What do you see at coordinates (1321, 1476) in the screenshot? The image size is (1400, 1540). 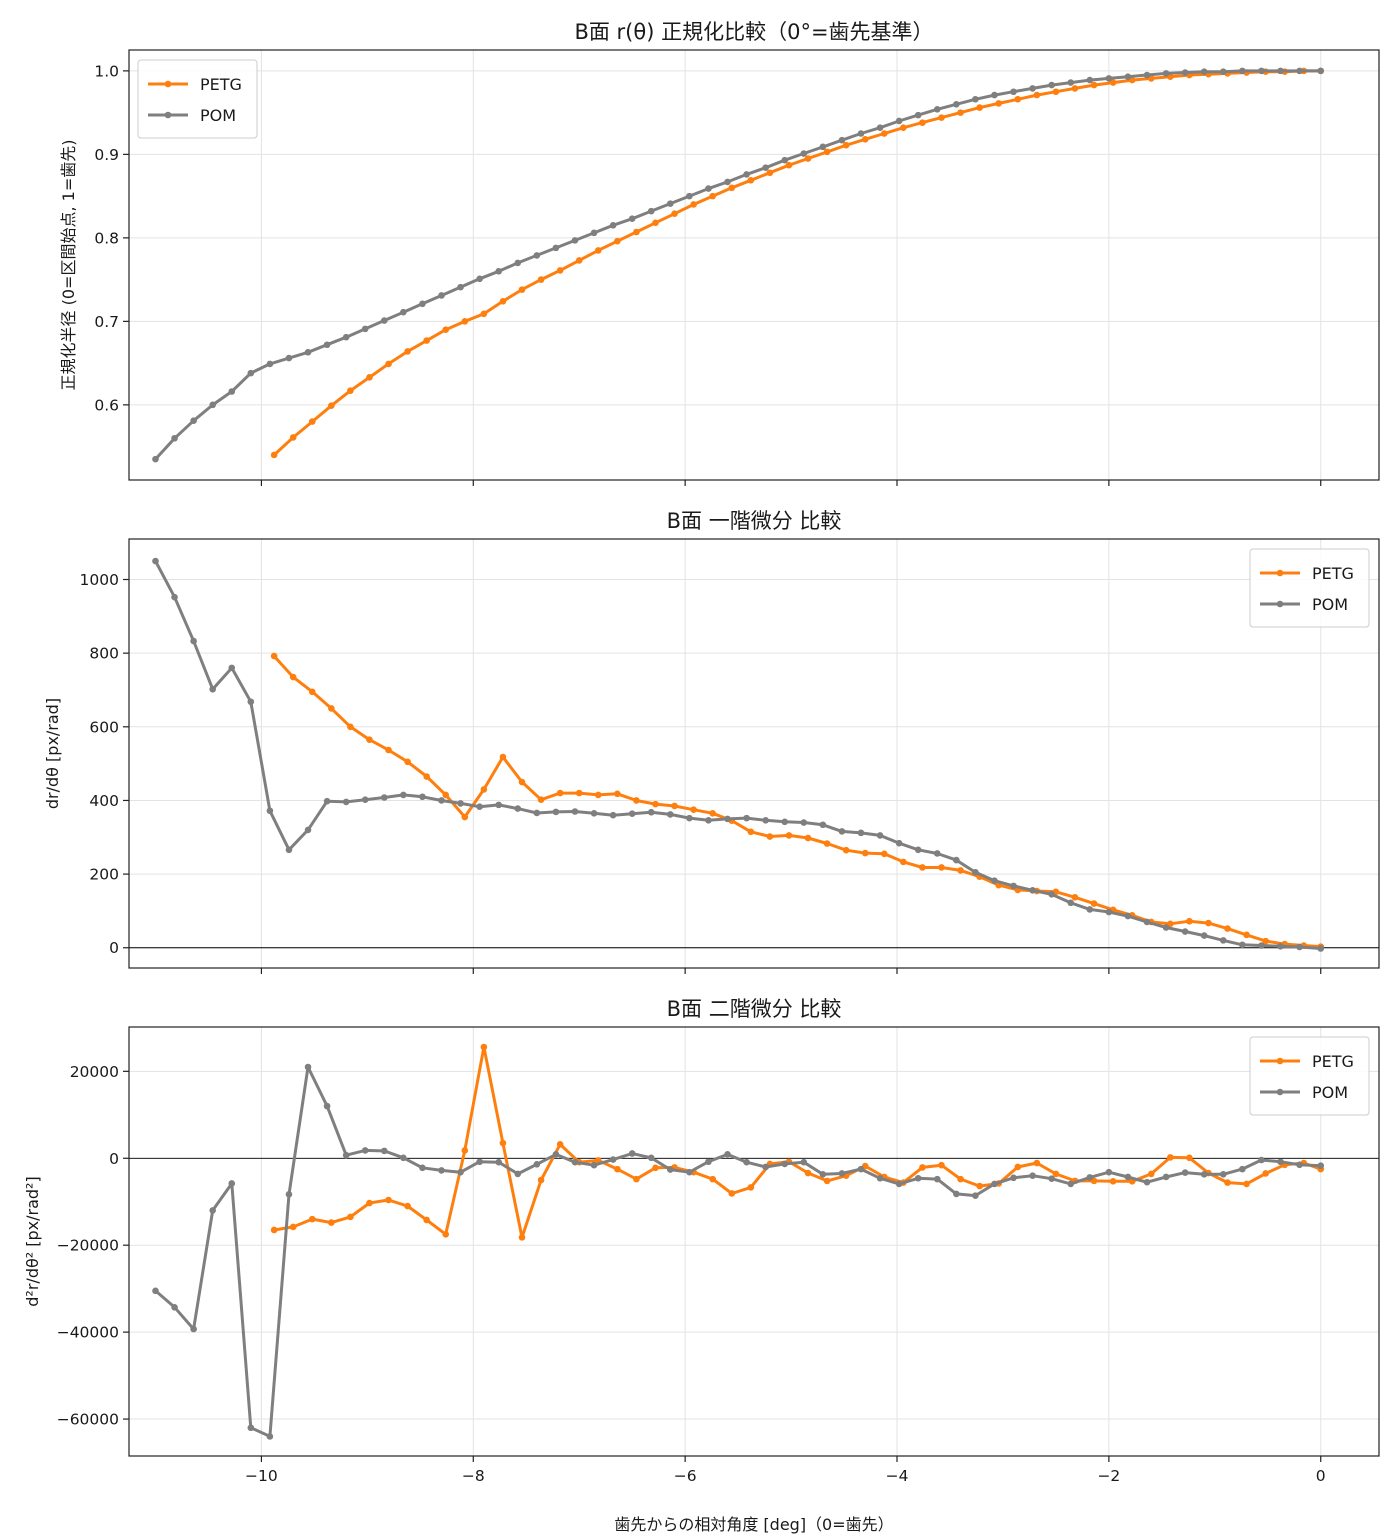 I see `chart-3-x-tick-label-5: 0` at bounding box center [1321, 1476].